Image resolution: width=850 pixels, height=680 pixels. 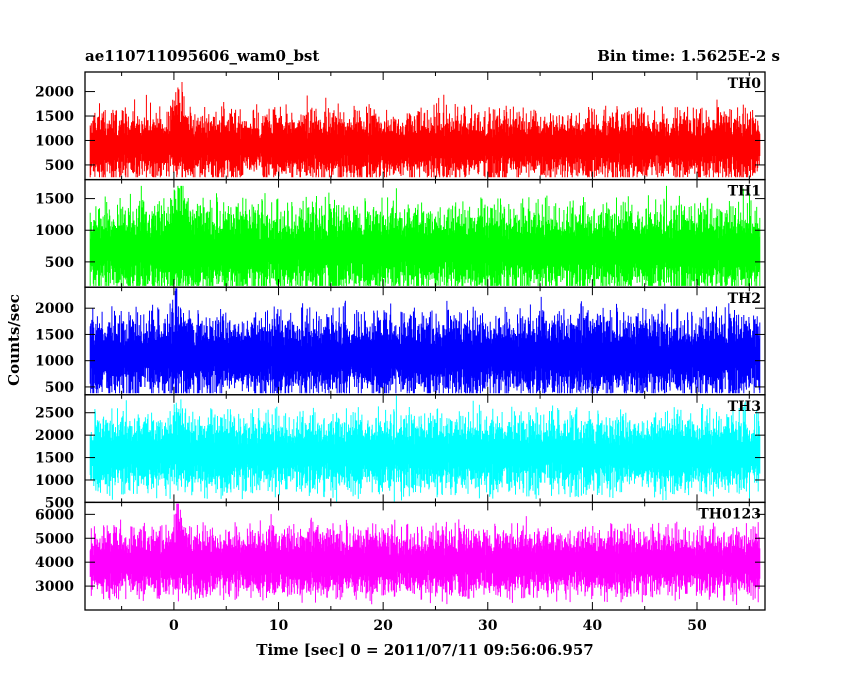 What do you see at coordinates (593, 626) in the screenshot?
I see `x-tick-label: 40` at bounding box center [593, 626].